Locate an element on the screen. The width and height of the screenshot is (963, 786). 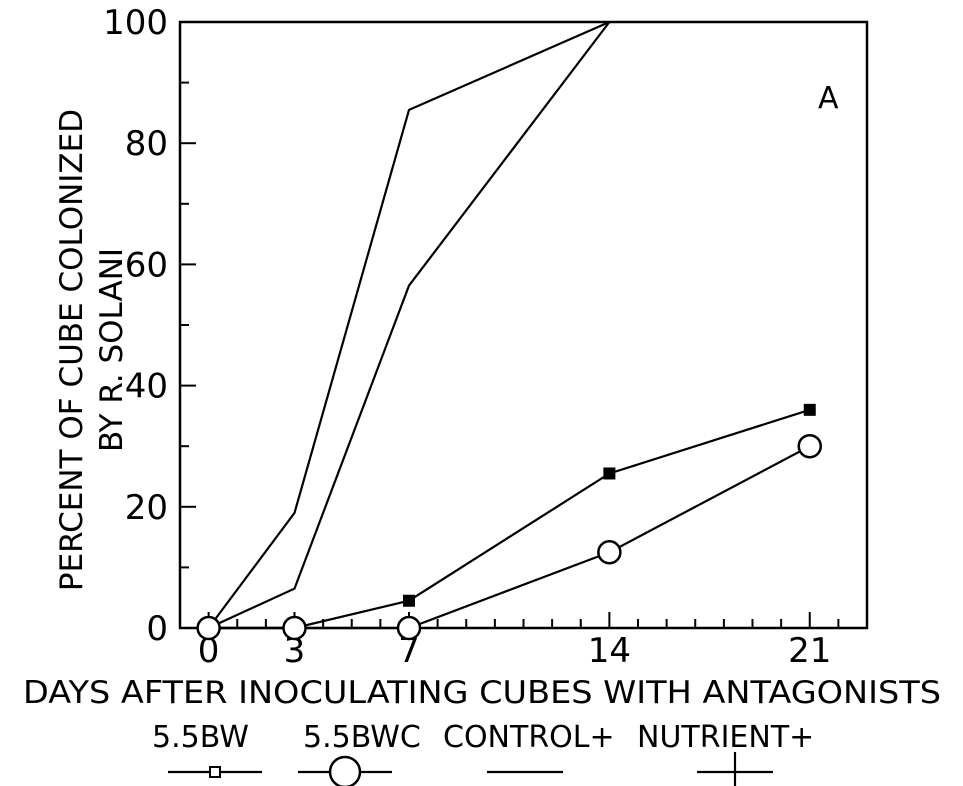
x-tick-label: 14 is located at coordinates (609, 651).